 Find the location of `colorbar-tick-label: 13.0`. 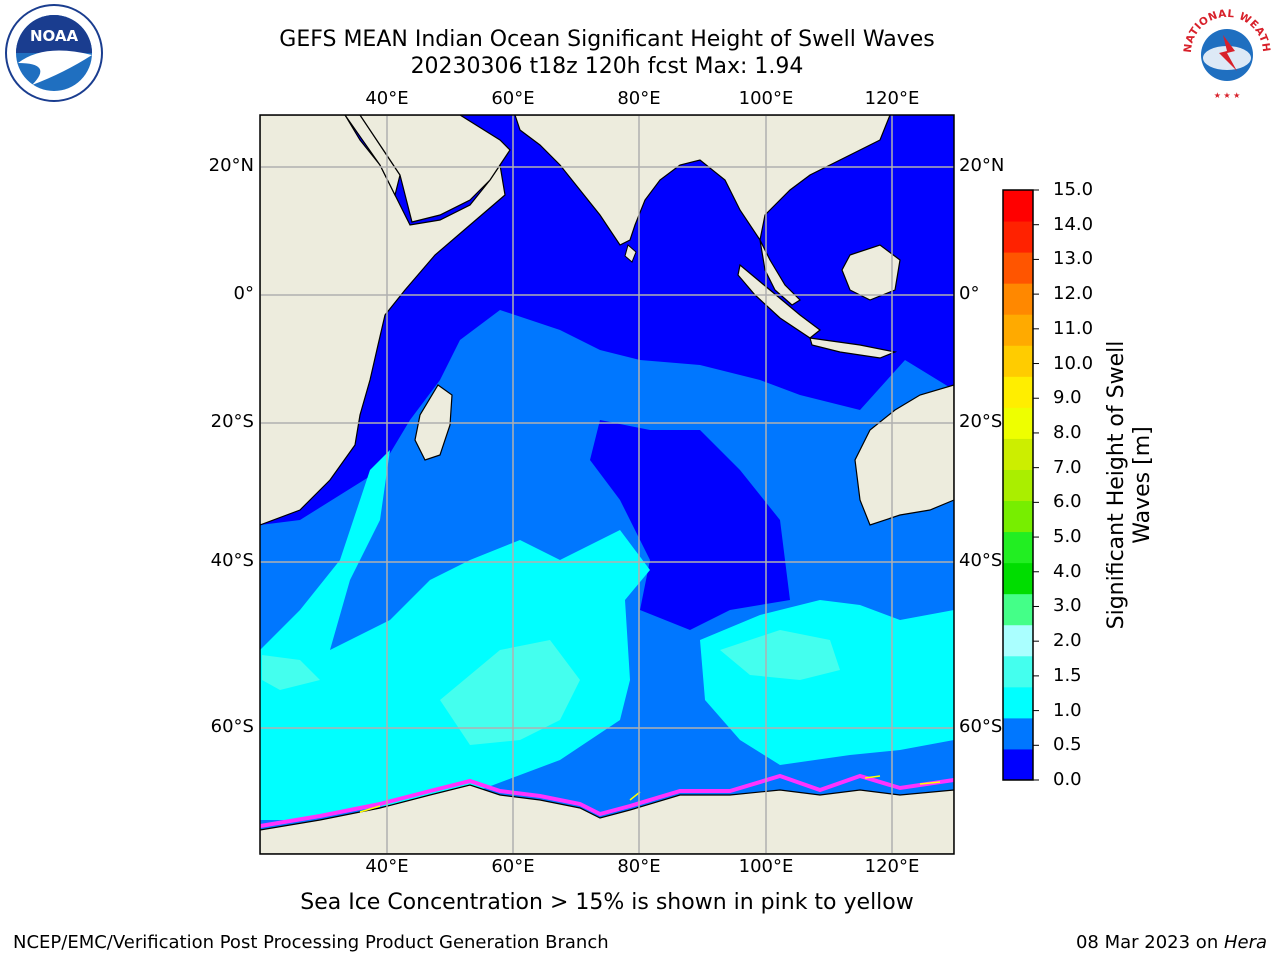

colorbar-tick-label: 13.0 is located at coordinates (1073, 259).